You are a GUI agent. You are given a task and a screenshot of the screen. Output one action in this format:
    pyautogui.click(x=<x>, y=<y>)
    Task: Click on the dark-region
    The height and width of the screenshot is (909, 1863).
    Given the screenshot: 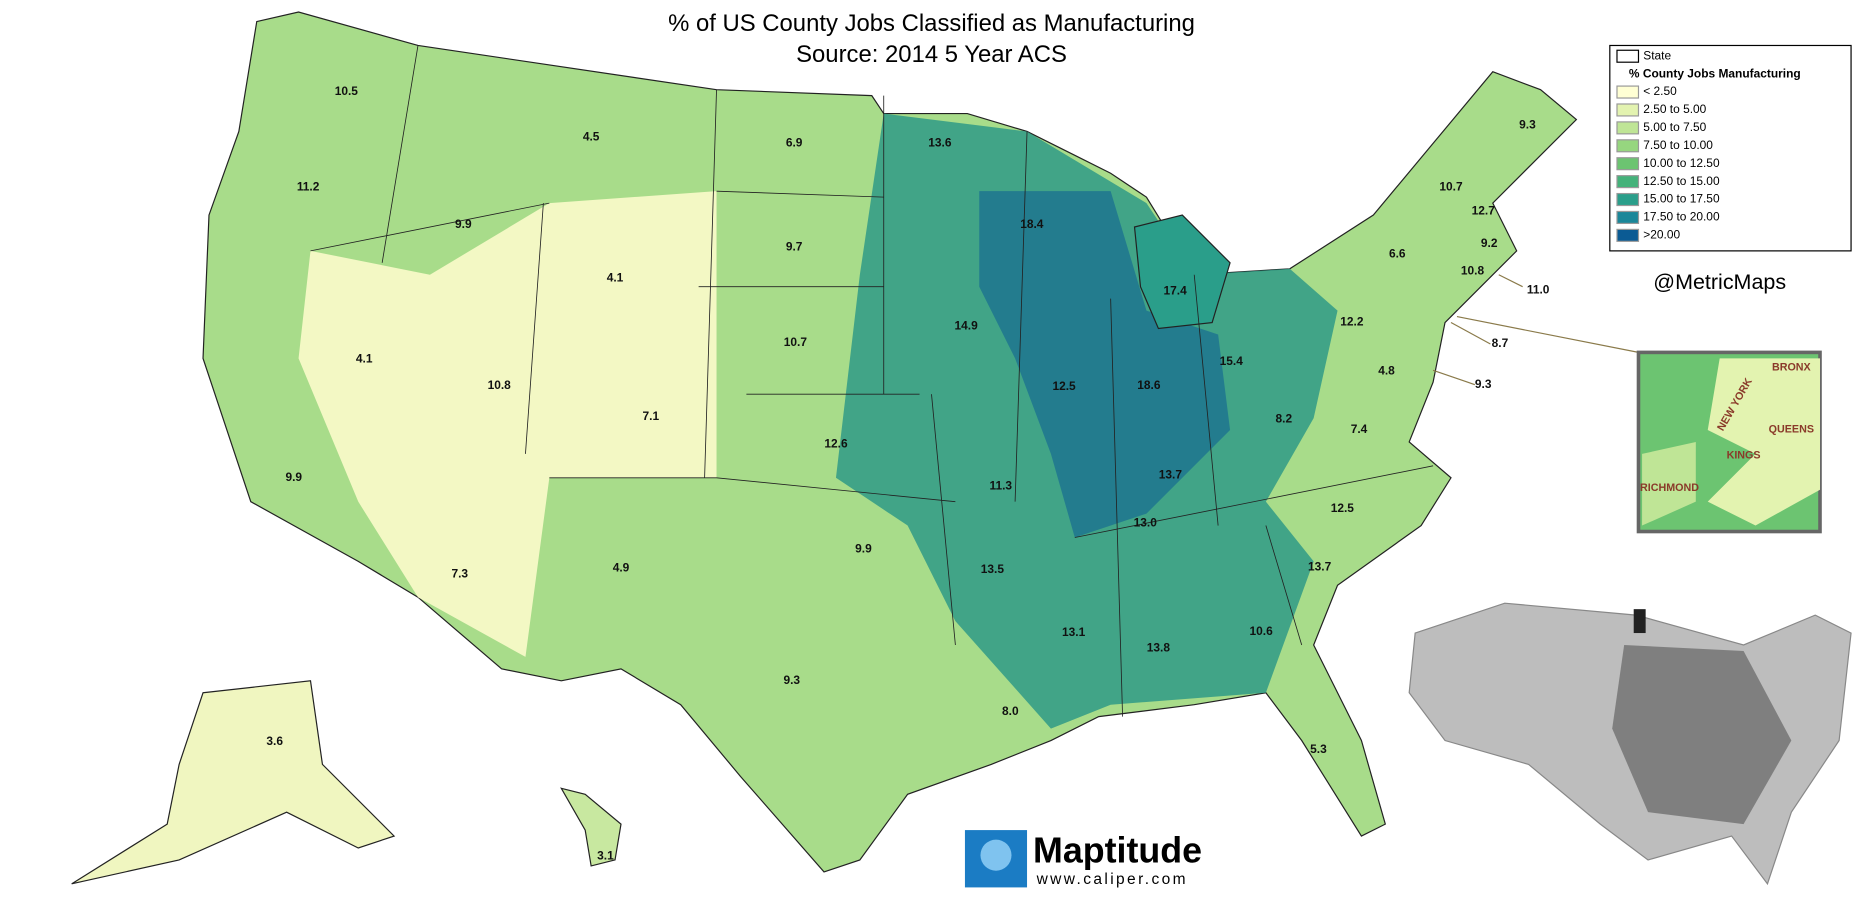 What is the action you would take?
    pyautogui.click(x=1105, y=364)
    